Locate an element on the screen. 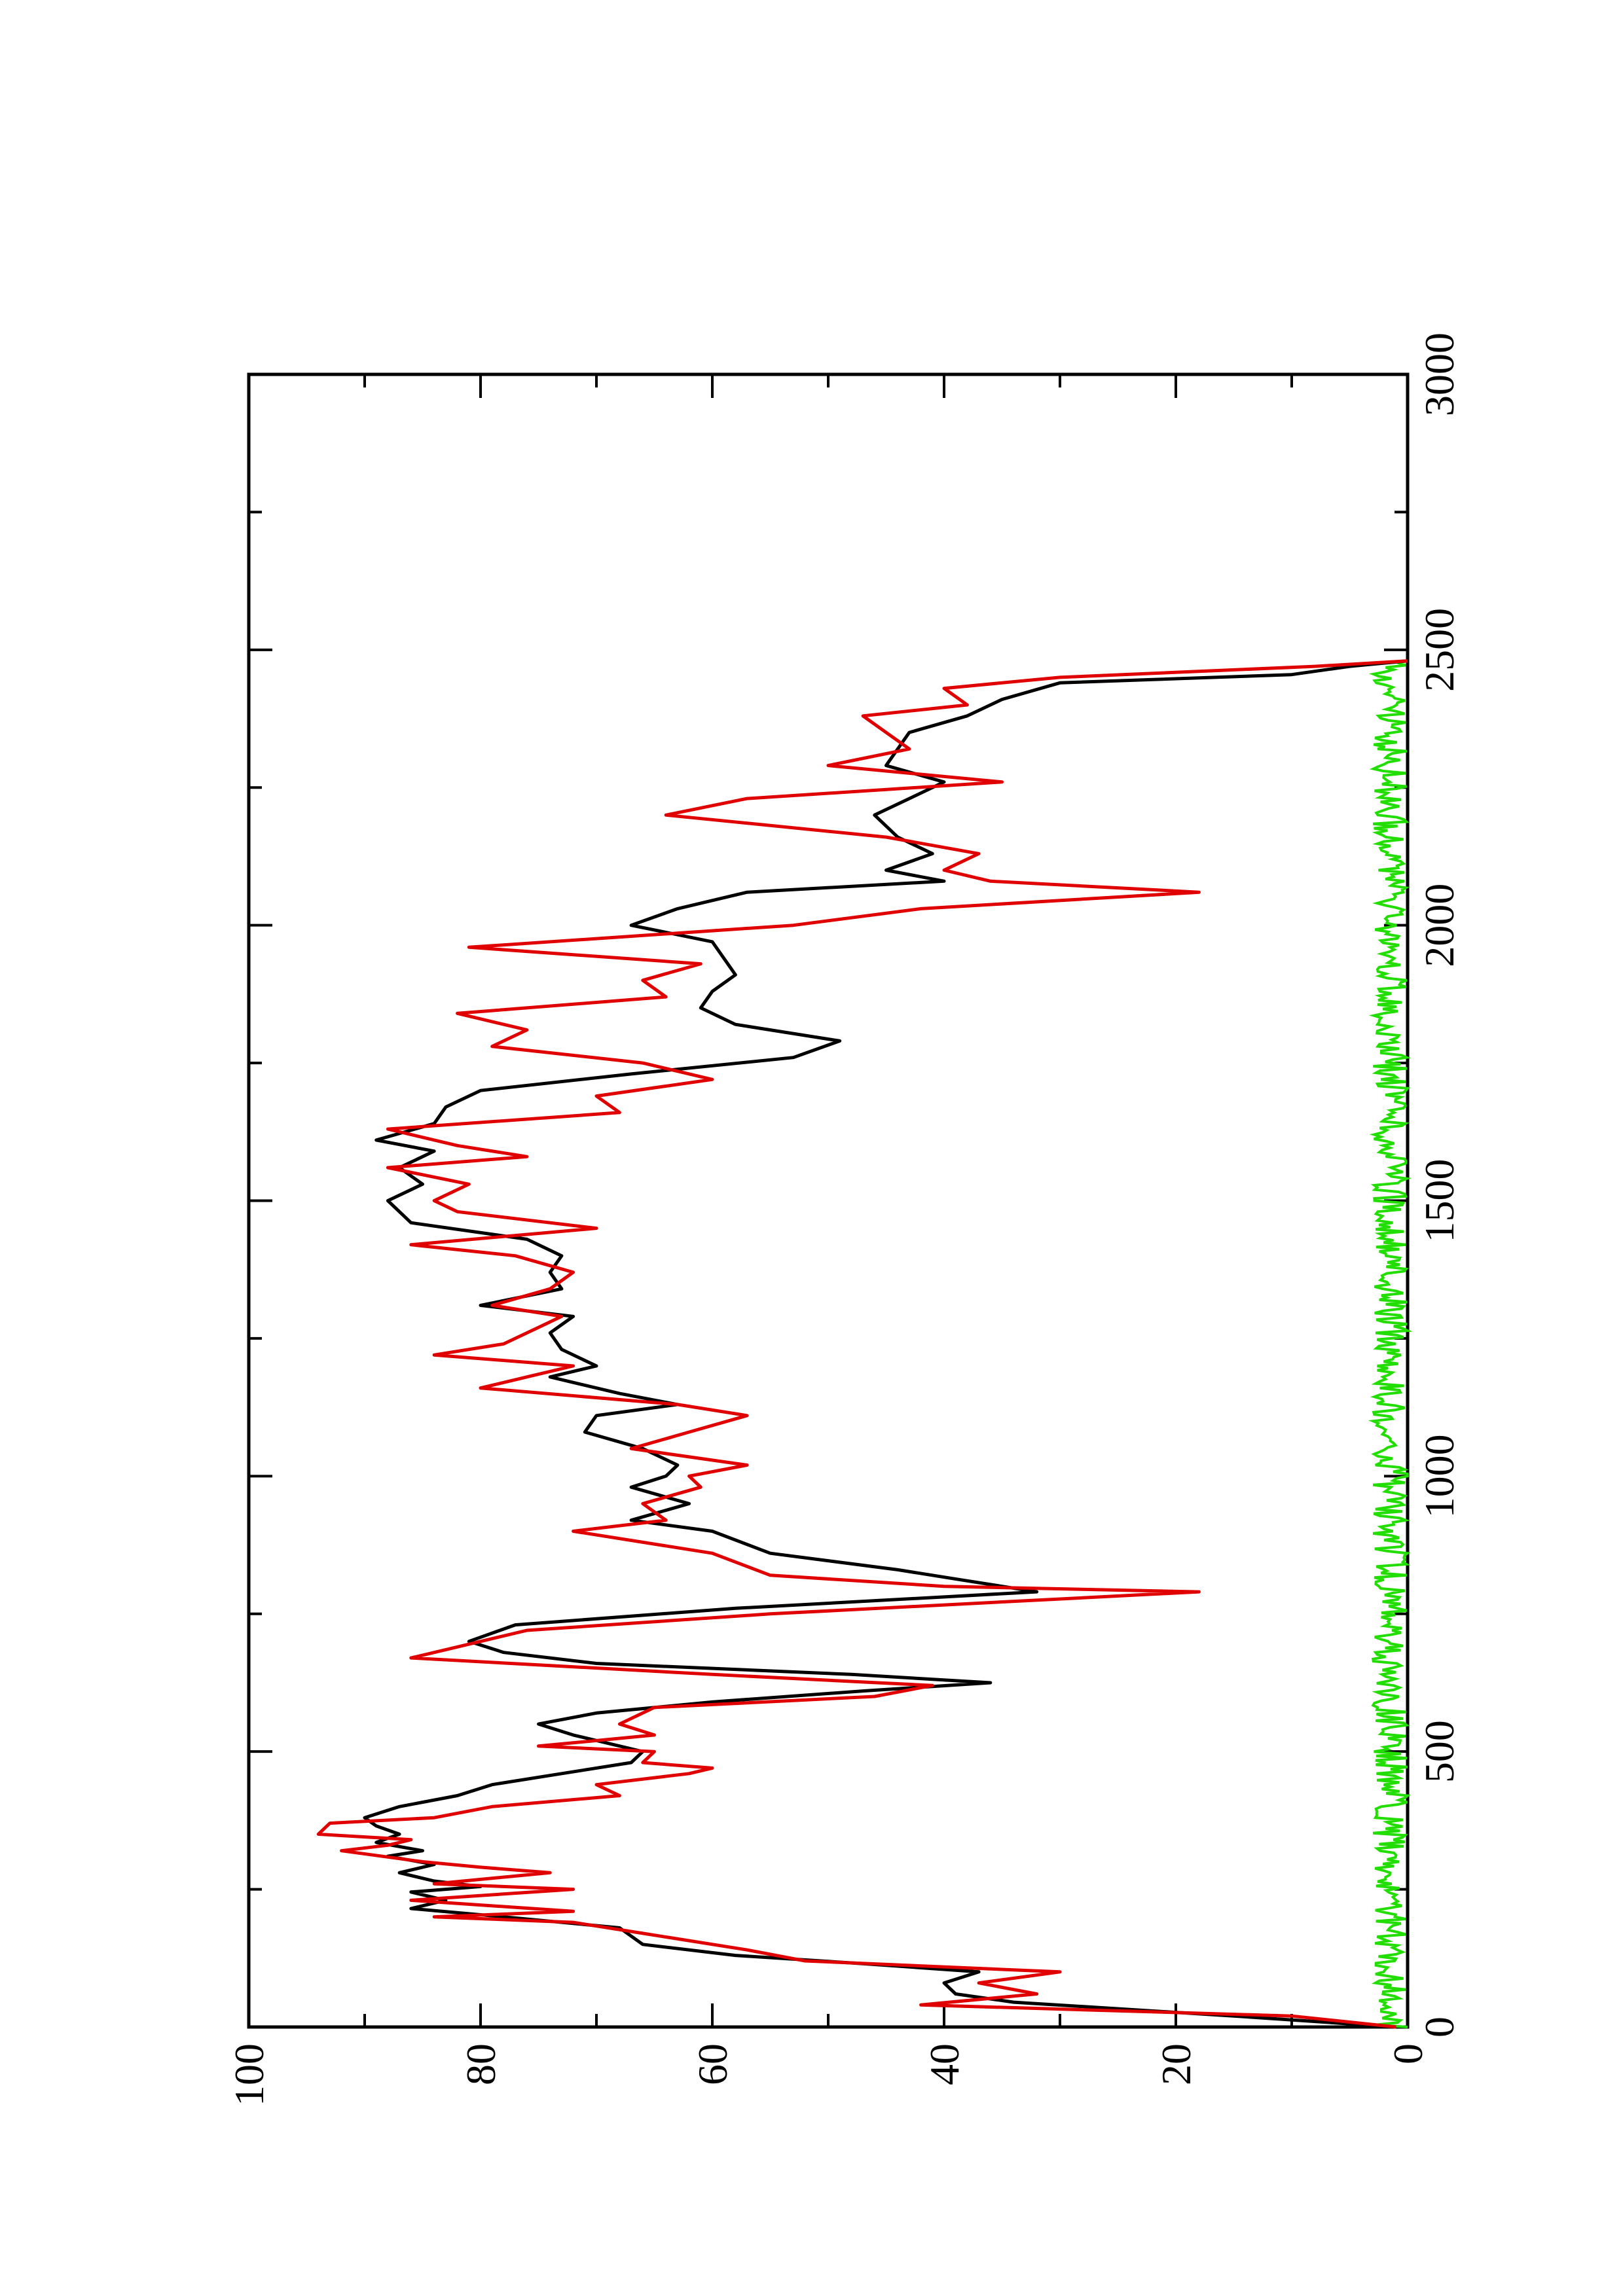 This screenshot has height=2296, width=1623. y-tick-label: 80 is located at coordinates (481, 2064).